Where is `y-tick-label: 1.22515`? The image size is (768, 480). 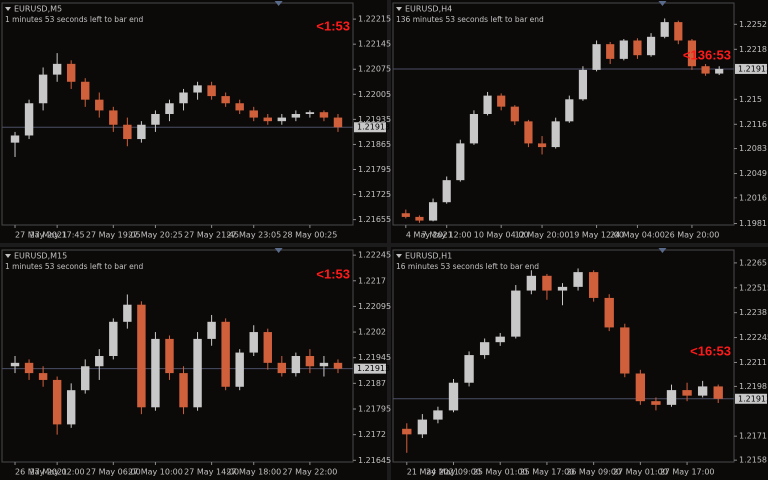
y-tick-label: 1.22515 is located at coordinates (753, 287).